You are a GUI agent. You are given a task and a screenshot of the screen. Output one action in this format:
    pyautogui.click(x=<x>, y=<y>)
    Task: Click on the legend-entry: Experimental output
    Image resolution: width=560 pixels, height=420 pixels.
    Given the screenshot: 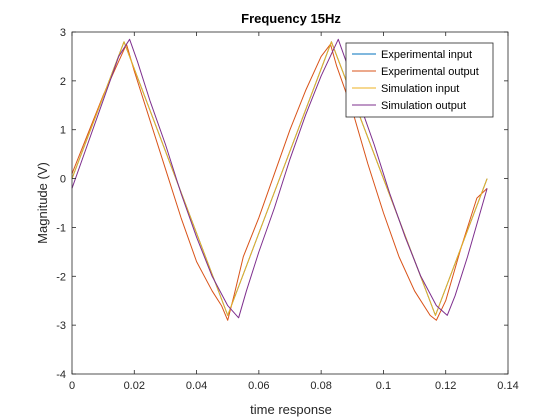 What is the action you would take?
    pyautogui.click(x=430, y=72)
    